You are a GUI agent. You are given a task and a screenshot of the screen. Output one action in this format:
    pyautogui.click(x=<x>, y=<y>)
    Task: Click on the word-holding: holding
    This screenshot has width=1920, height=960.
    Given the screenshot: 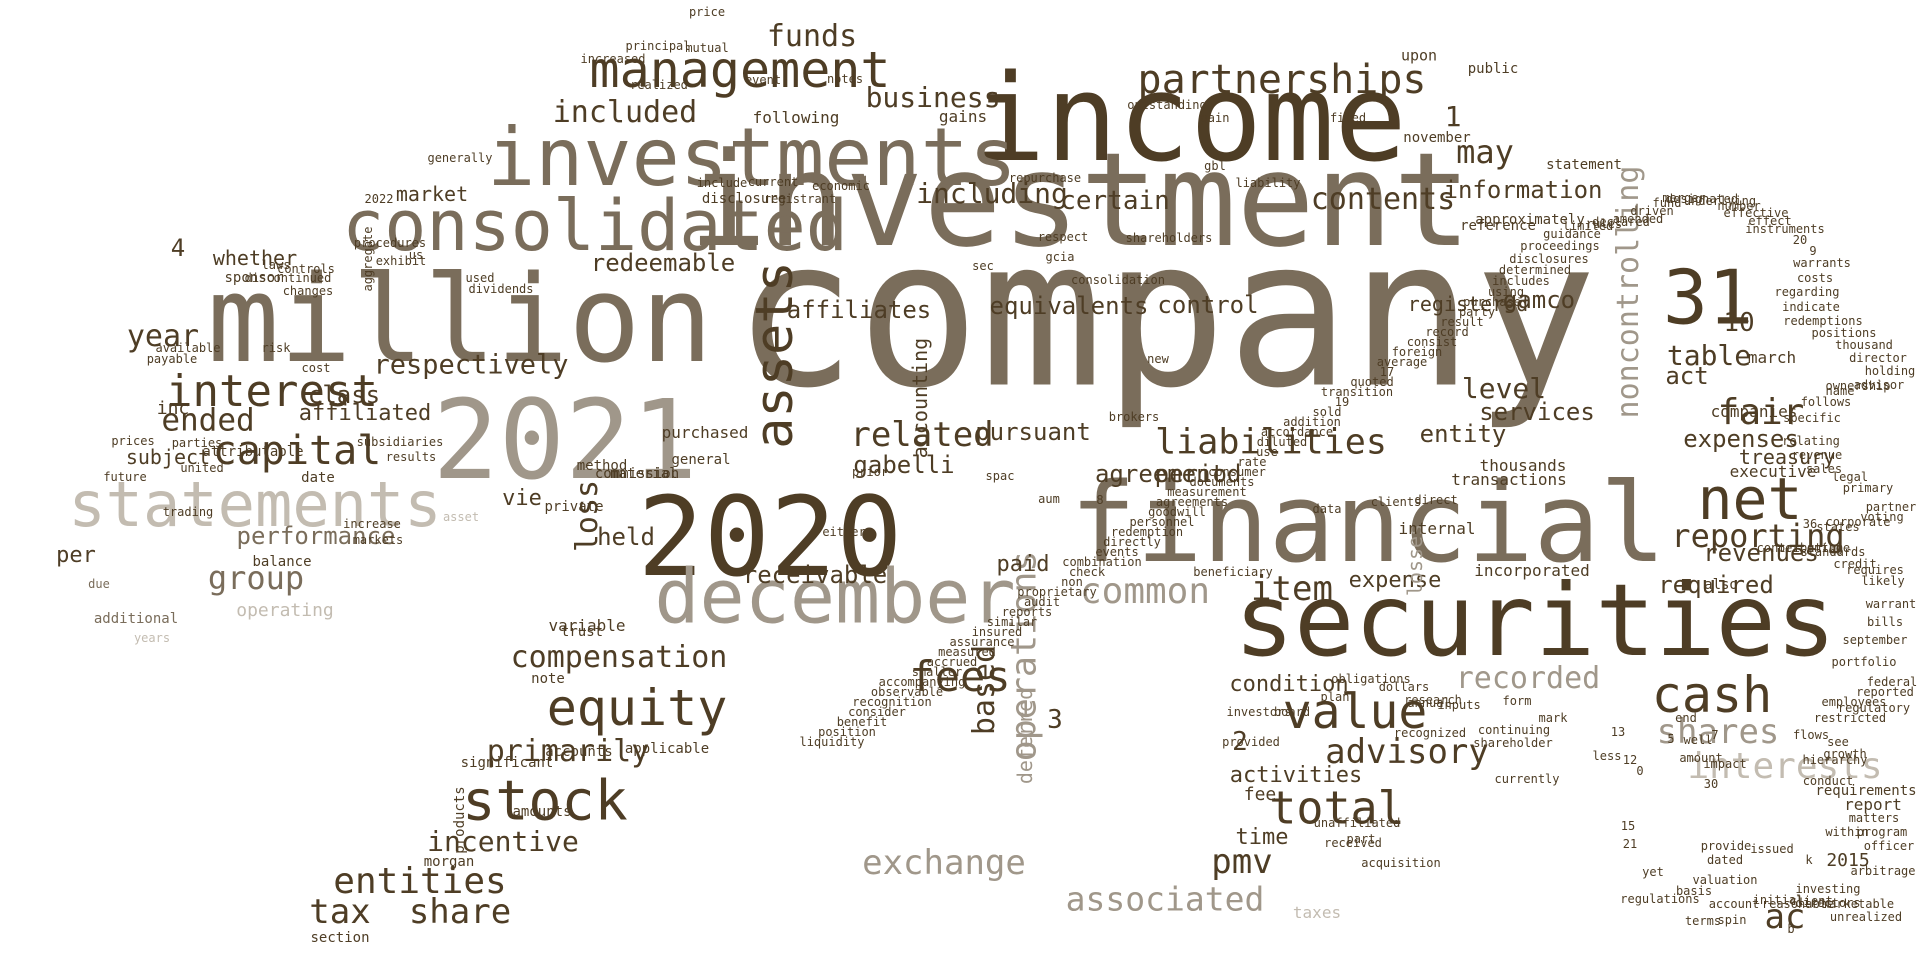 What is the action you would take?
    pyautogui.click(x=1890, y=371)
    